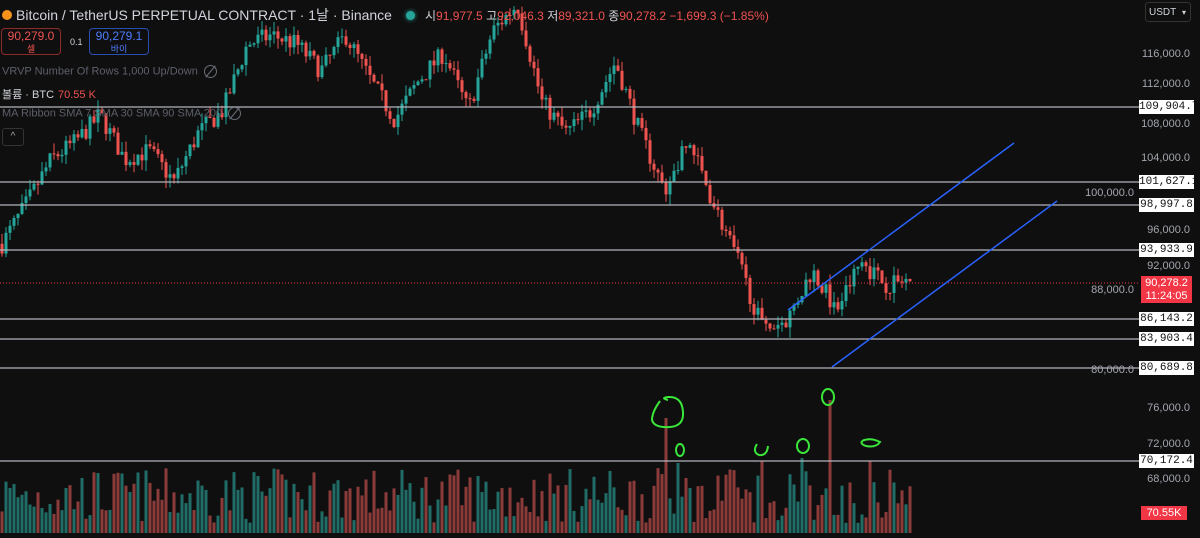 Image resolution: width=1200 pixels, height=538 pixels. I want to click on vrvp-indicator: VRVP Number Of Rows 1,000 Up/Down, so click(109, 71).